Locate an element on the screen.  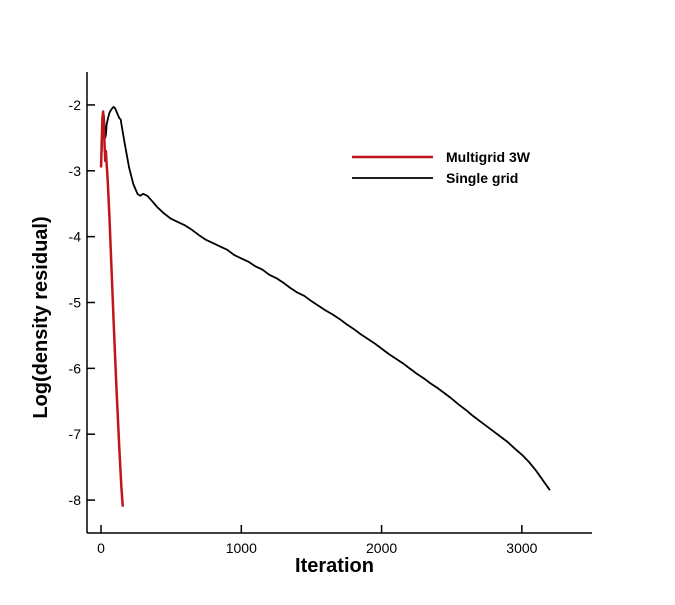
y-axis-title: Log(density residual) is located at coordinates (41, 317).